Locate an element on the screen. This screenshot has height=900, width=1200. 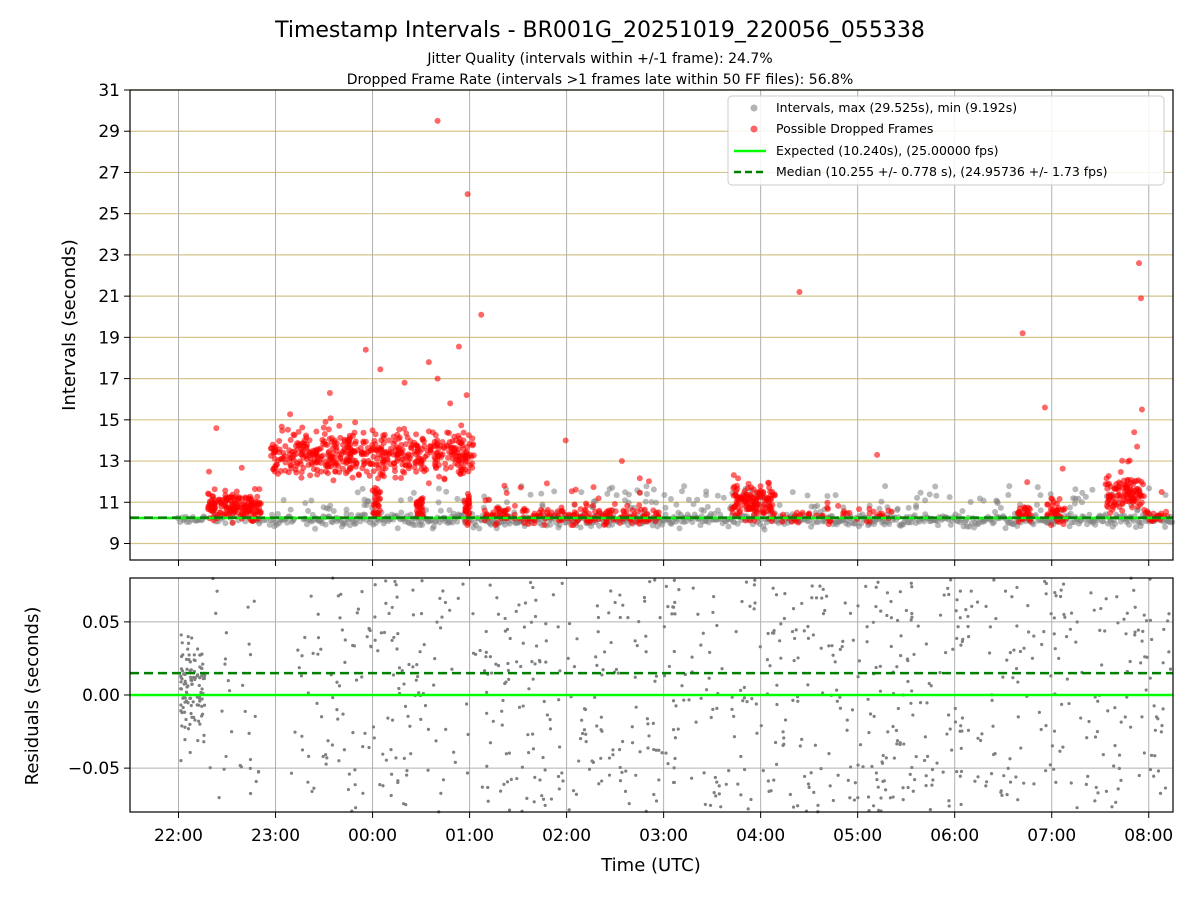
intervals-y-axis-label: Intervals (seconds) is located at coordinates (69, 325).